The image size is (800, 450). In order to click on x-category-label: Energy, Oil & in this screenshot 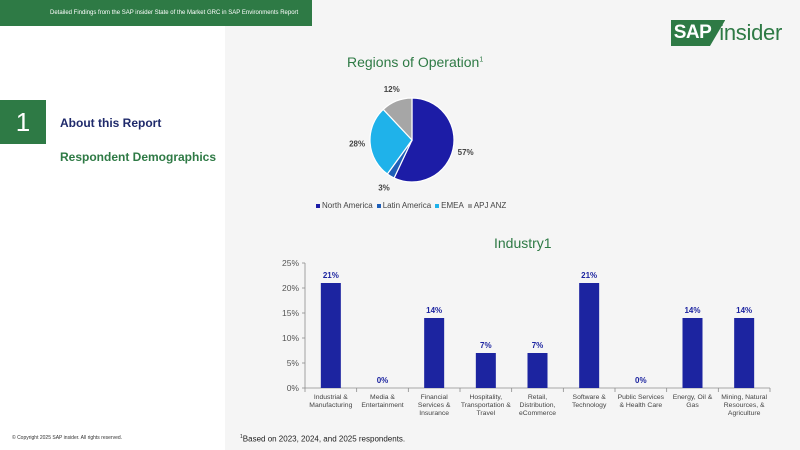, I will do `click(693, 397)`.